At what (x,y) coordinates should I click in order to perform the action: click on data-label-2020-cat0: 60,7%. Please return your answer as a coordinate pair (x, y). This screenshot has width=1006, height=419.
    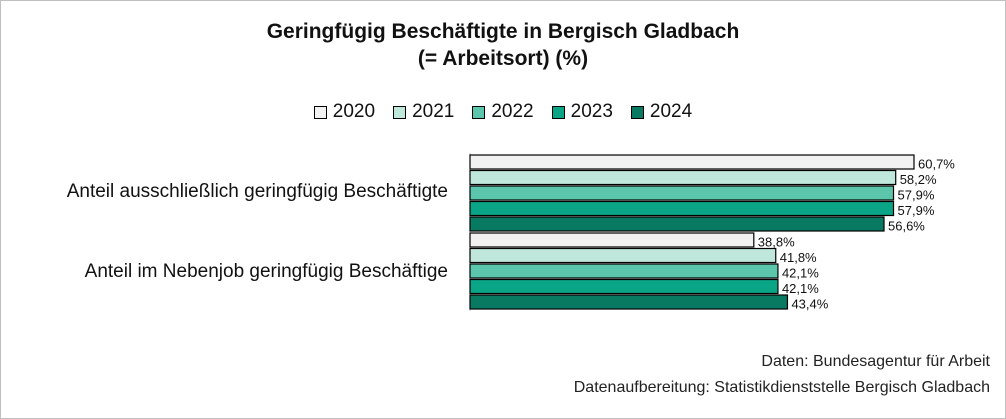
    Looking at the image, I should click on (936, 164).